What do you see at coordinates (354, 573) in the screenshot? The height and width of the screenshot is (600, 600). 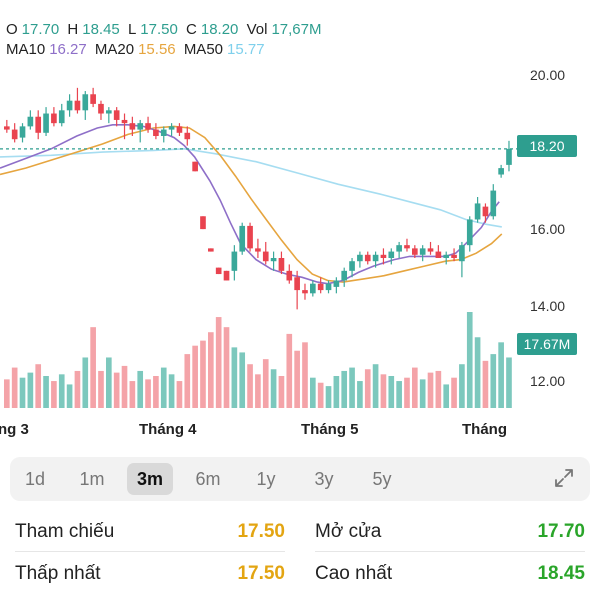 I see `high-price-label: Cao nhất` at bounding box center [354, 573].